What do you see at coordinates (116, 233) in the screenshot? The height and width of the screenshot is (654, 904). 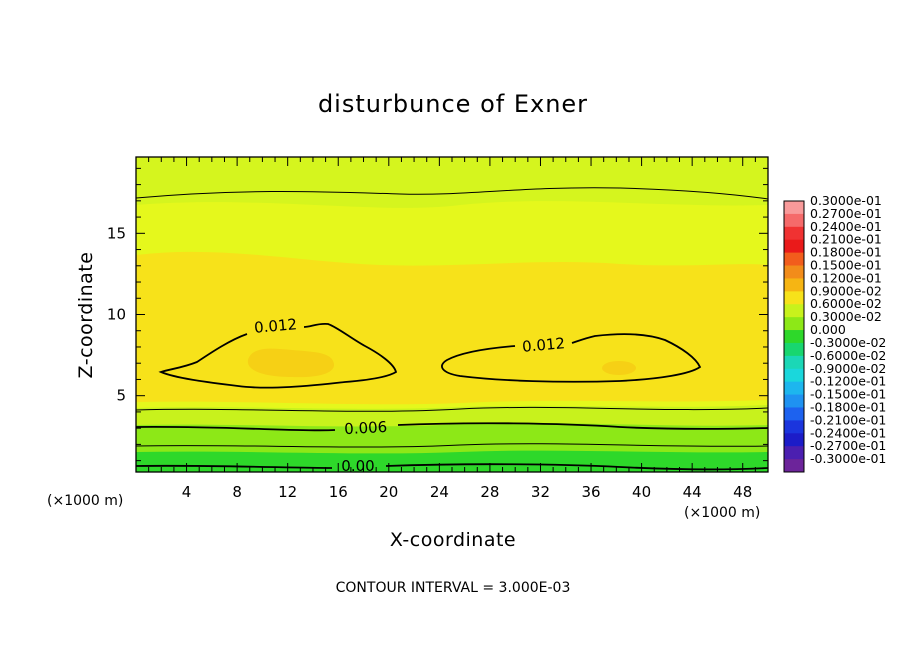 I see `y-tick-label: 15` at bounding box center [116, 233].